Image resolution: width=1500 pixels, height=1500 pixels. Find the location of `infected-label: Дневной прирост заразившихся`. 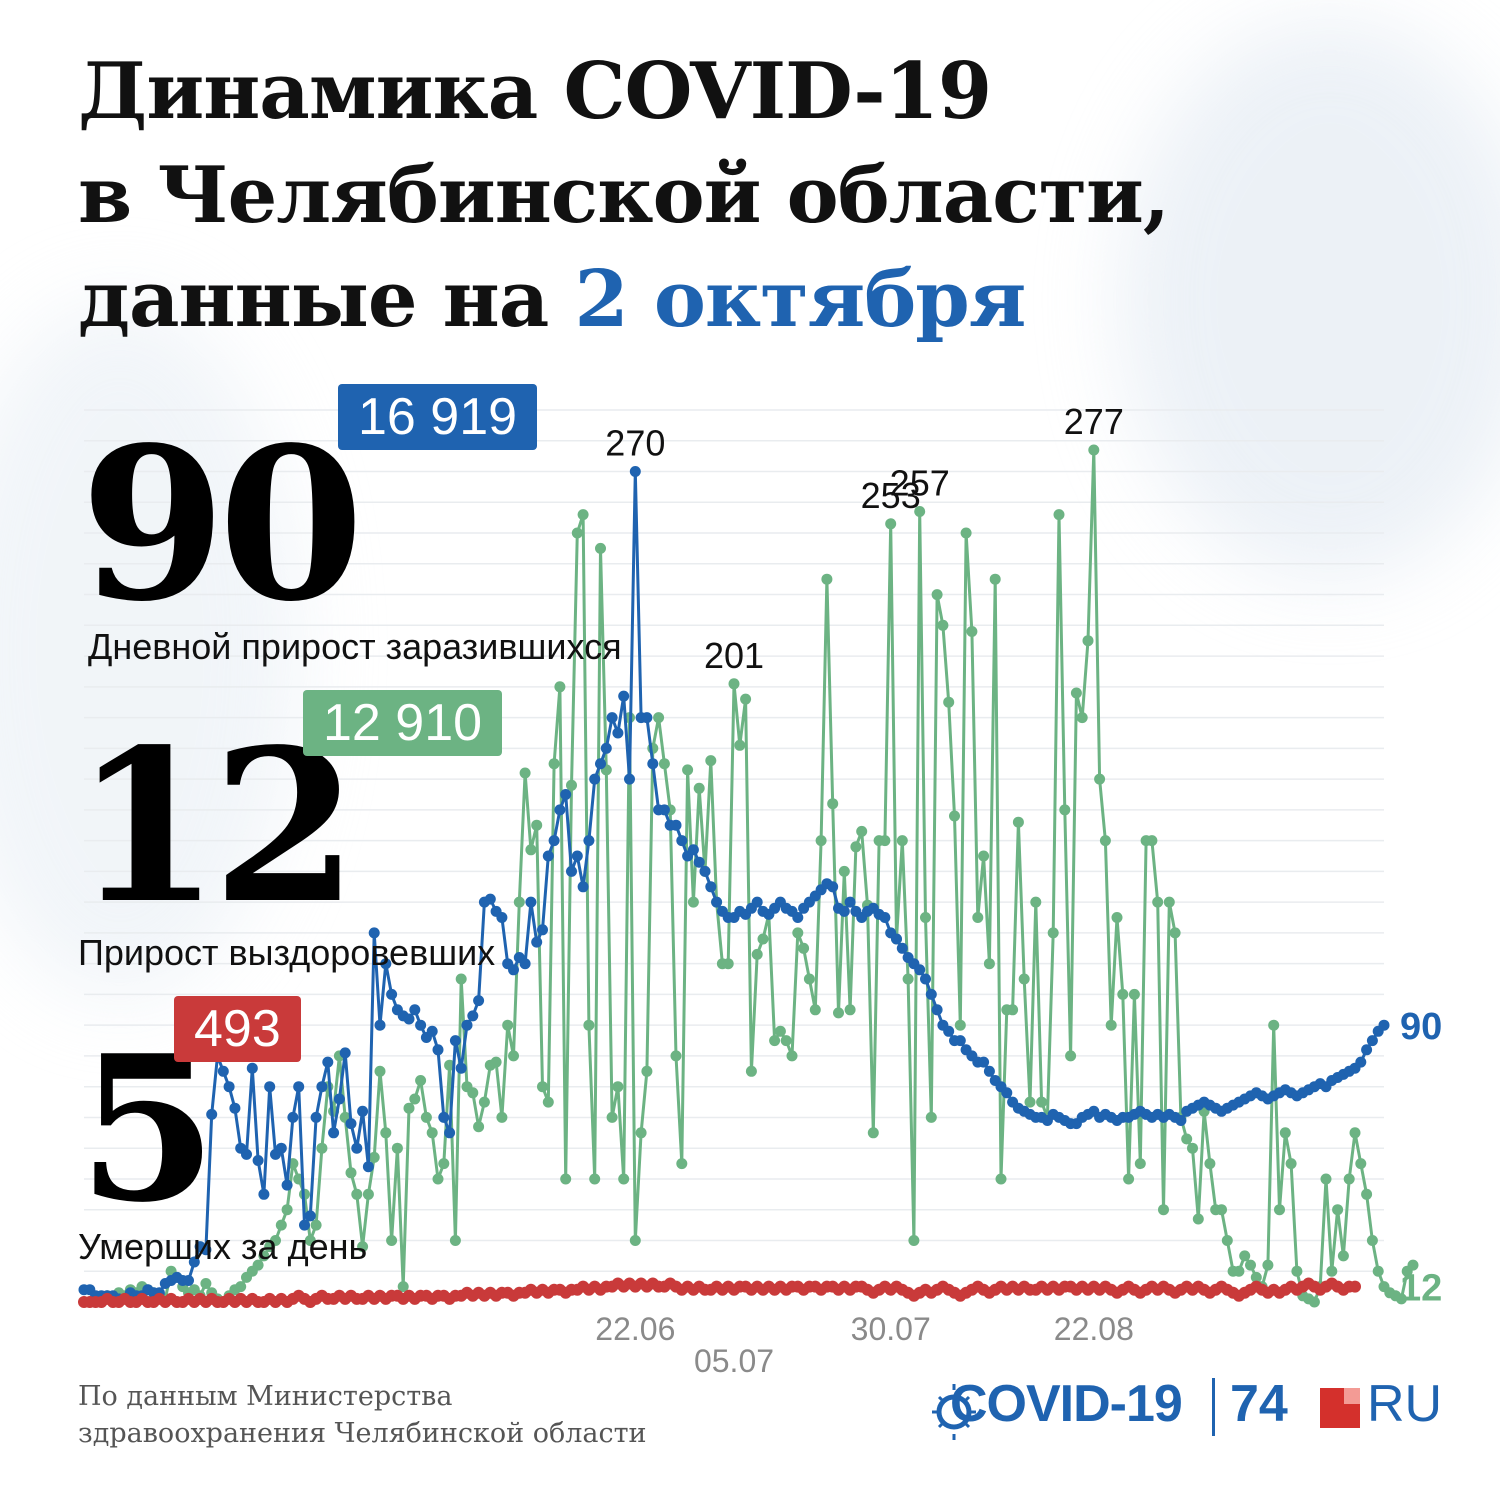

infected-label: Дневной прирост заразившихся is located at coordinates (355, 646).